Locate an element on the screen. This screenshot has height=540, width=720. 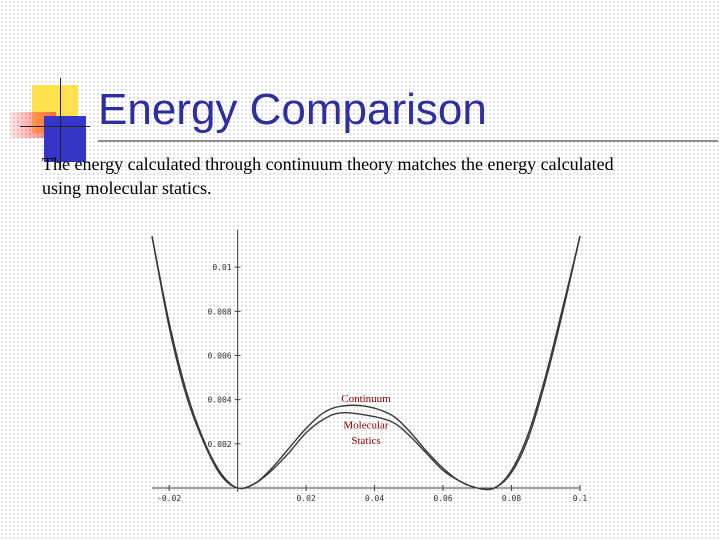
decorative-horizontal-line is located at coordinates (55, 126).